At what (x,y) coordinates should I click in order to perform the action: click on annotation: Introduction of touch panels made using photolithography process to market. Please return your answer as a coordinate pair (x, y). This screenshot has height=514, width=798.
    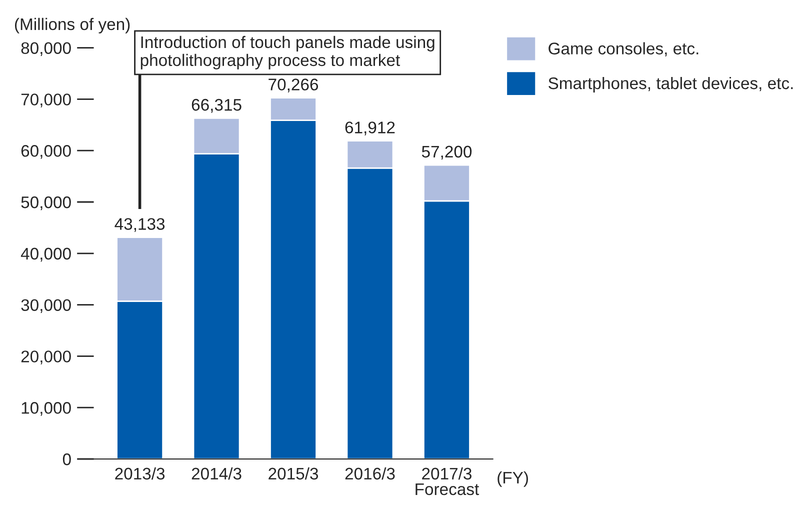
    Looking at the image, I should click on (287, 53).